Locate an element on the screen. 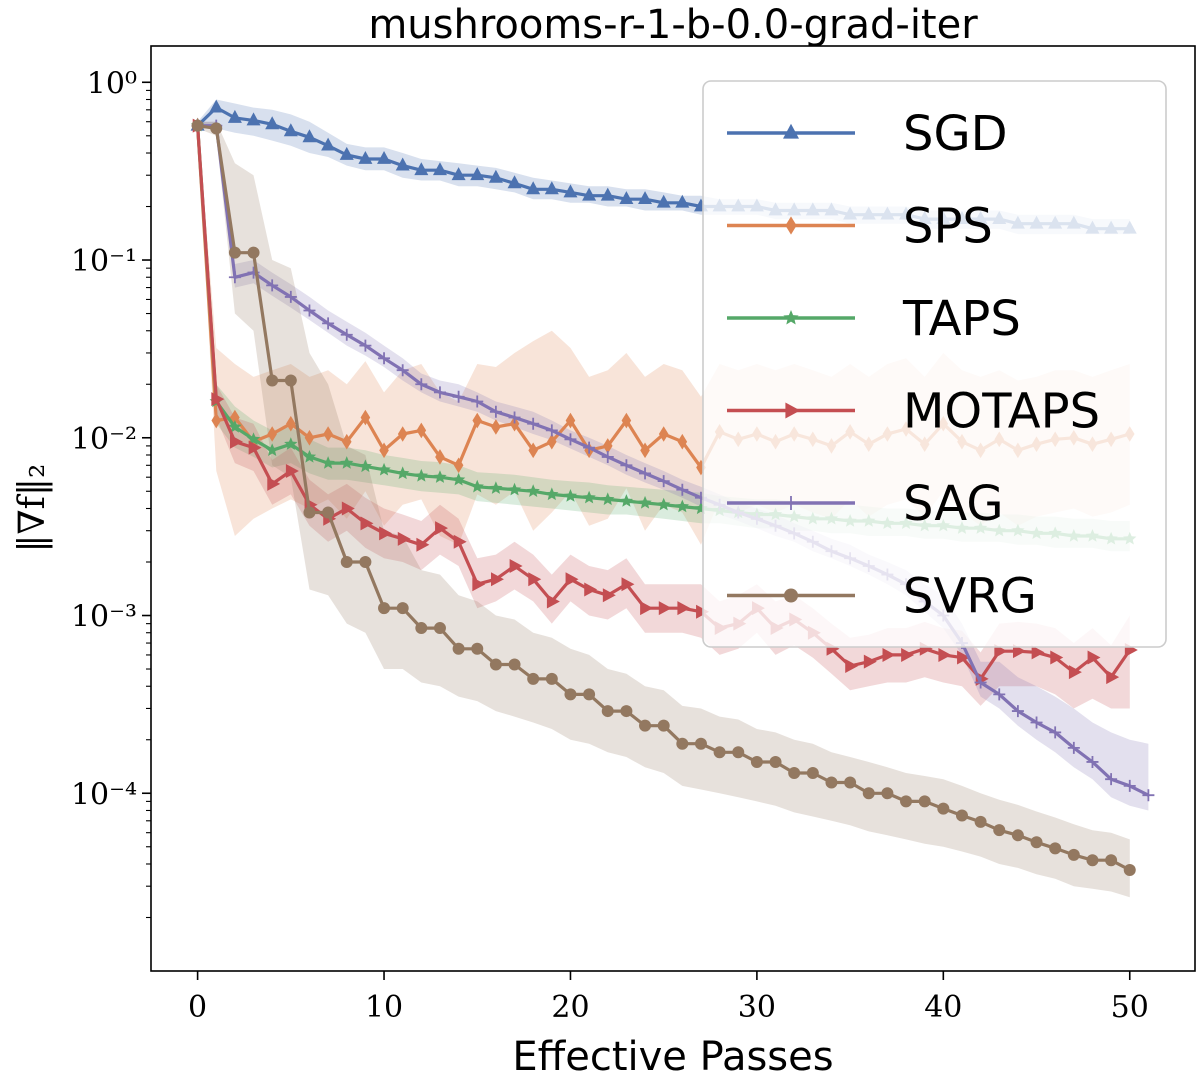  y-tick-label: 10⁻³ is located at coordinates (104, 617).